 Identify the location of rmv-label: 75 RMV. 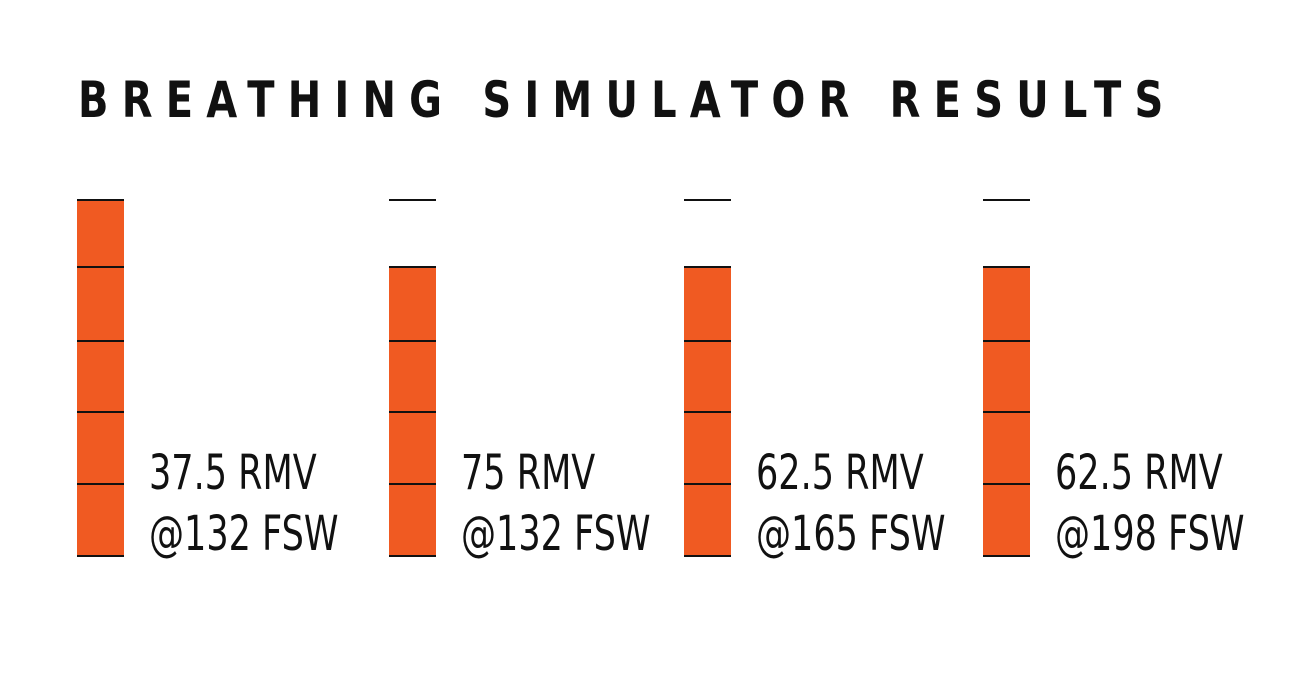
(528, 473).